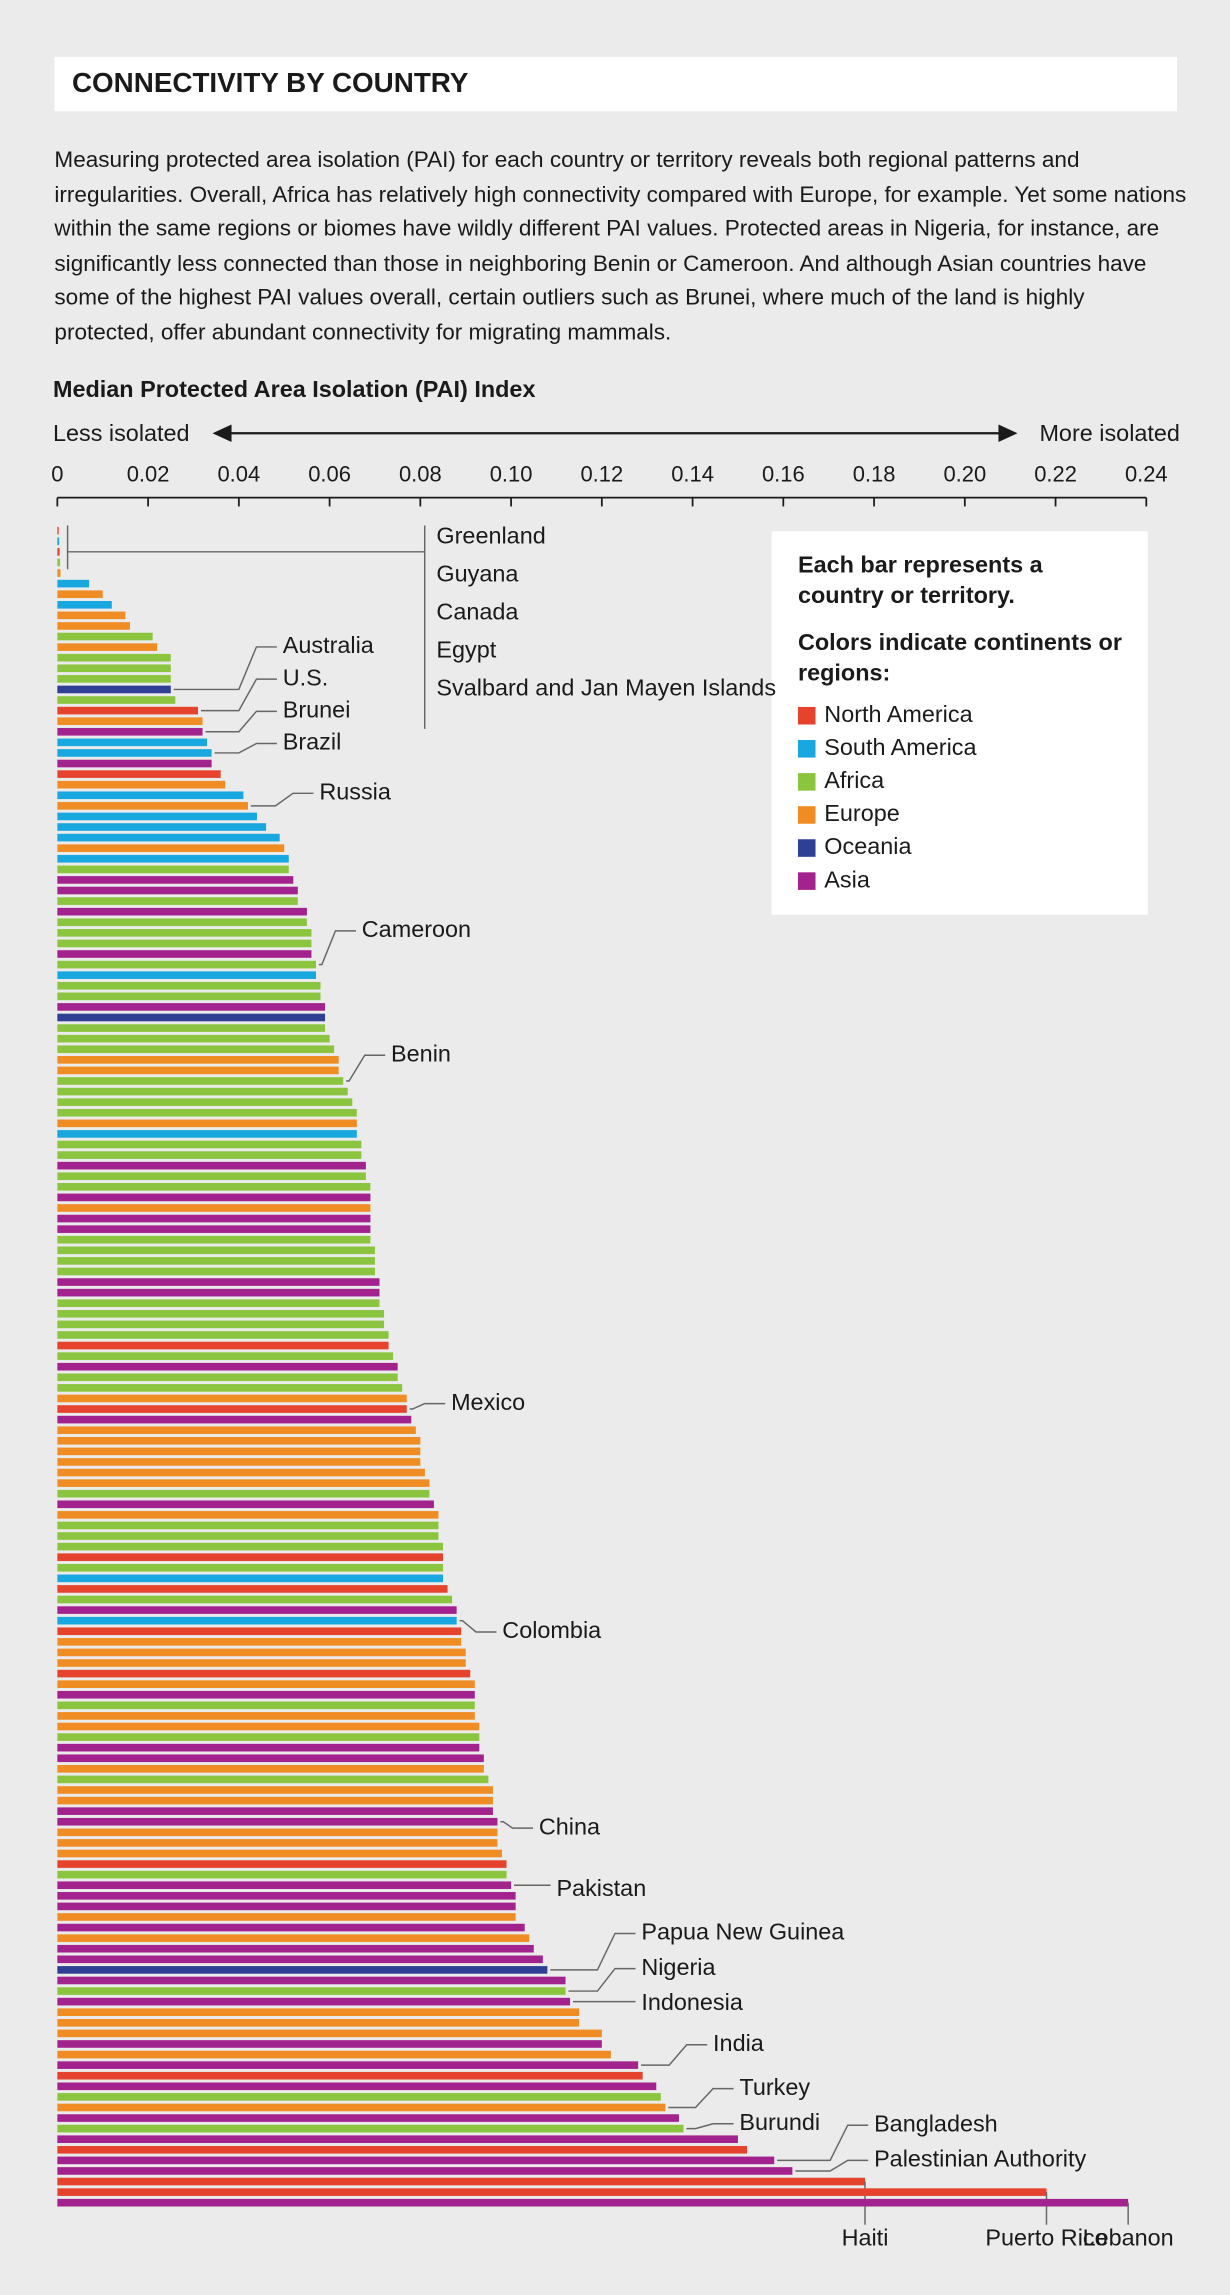 The height and width of the screenshot is (2295, 1230). Describe the element at coordinates (121, 433) in the screenshot. I see `left-label: Less isolated` at that location.